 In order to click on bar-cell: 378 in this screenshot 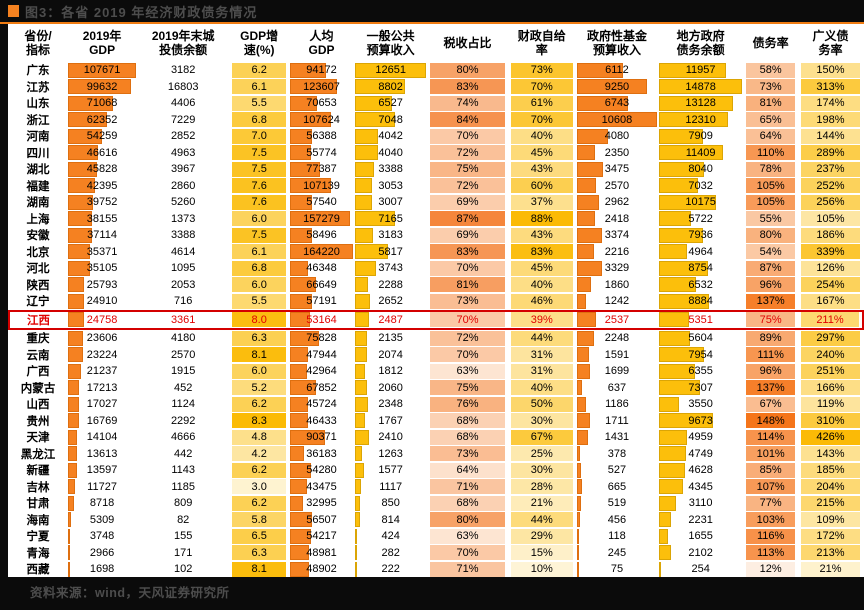, I will do `click(617, 454)`.